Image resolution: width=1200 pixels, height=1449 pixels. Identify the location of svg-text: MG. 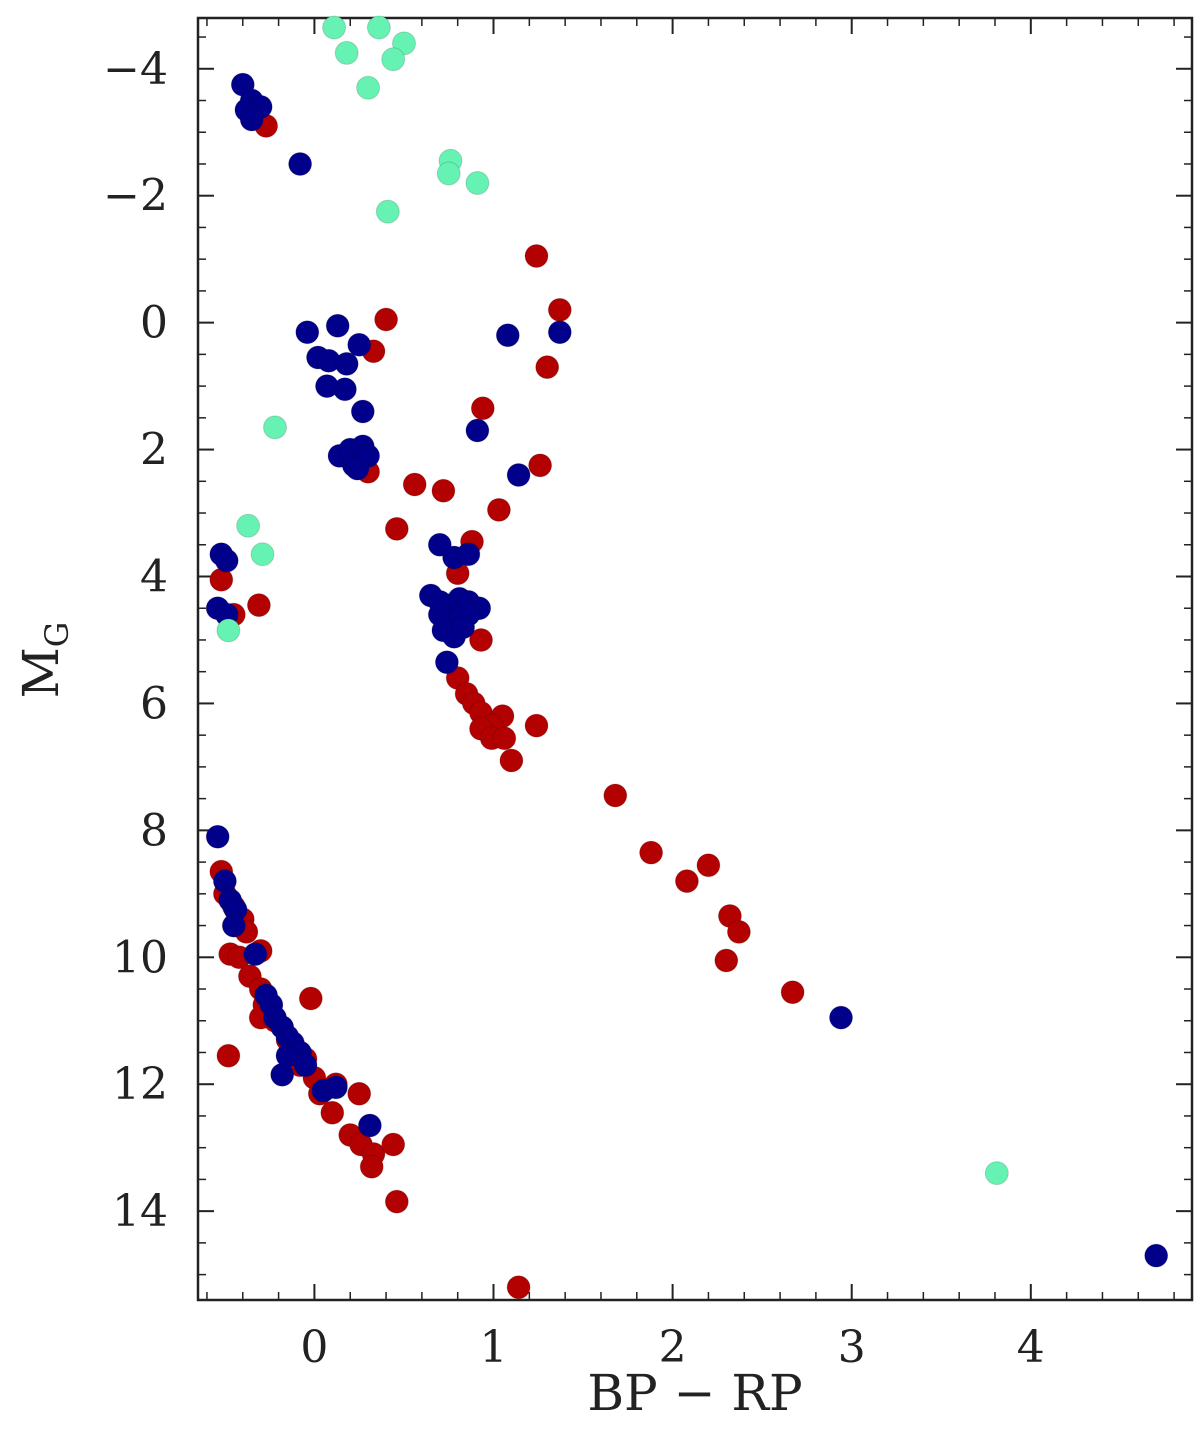
(44, 660).